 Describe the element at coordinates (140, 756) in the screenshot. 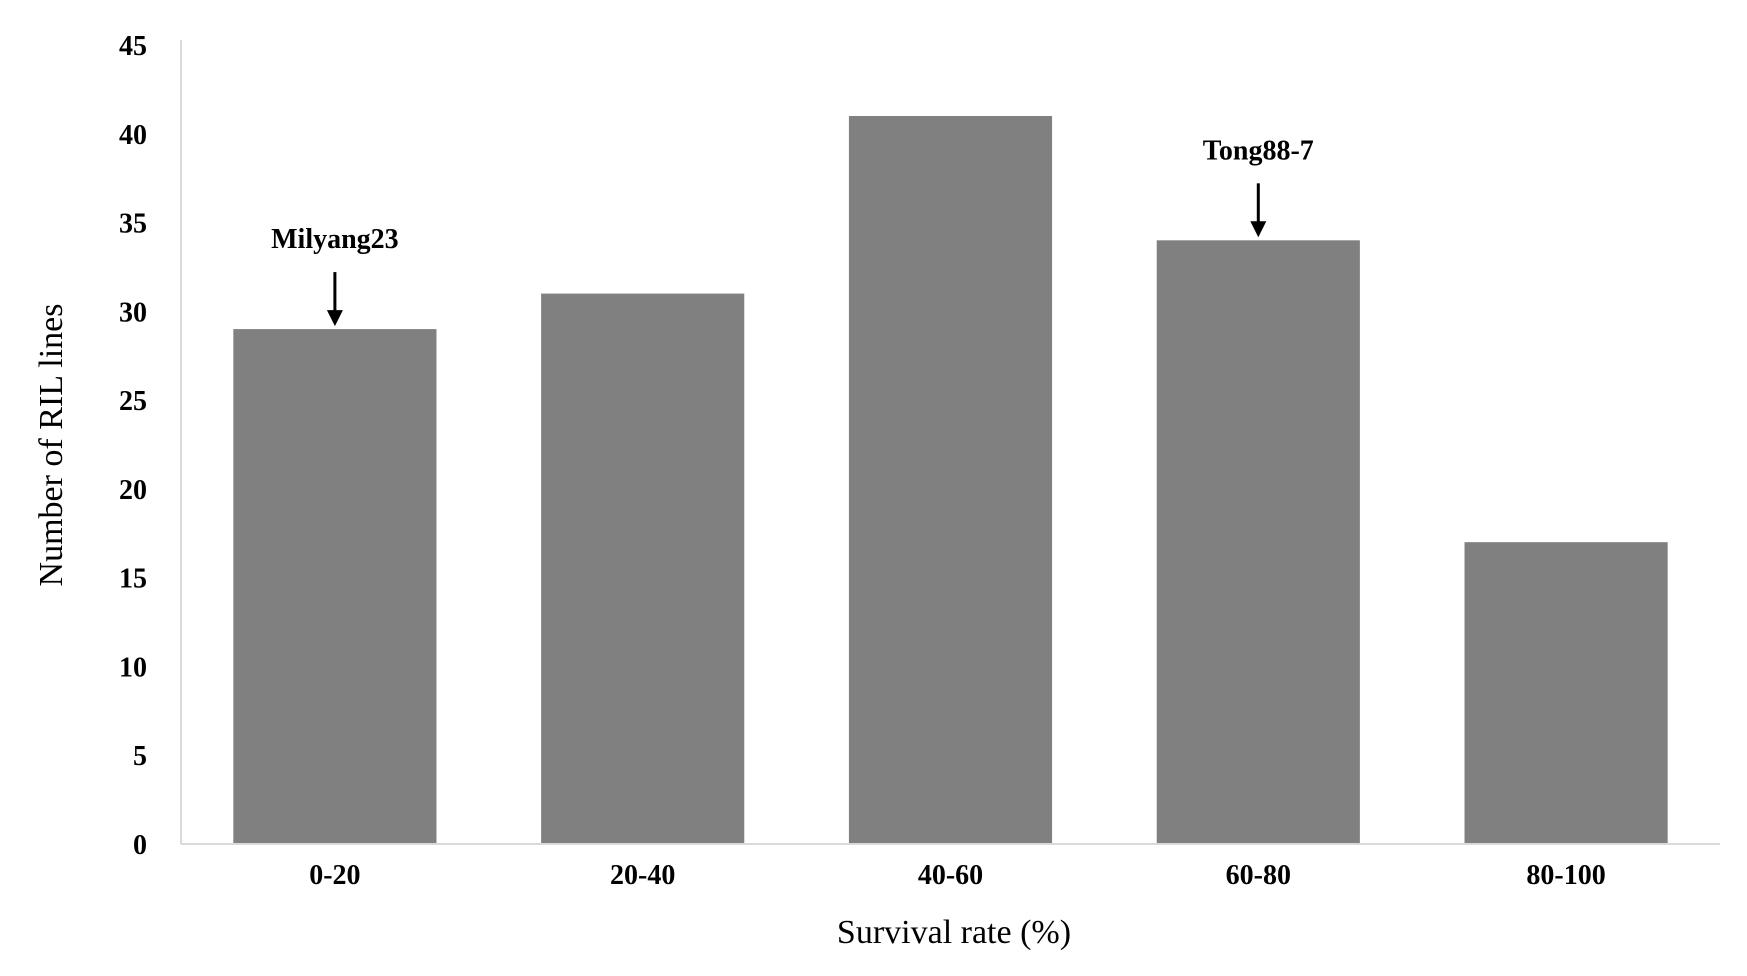

I see `y-tick-label: 5` at that location.